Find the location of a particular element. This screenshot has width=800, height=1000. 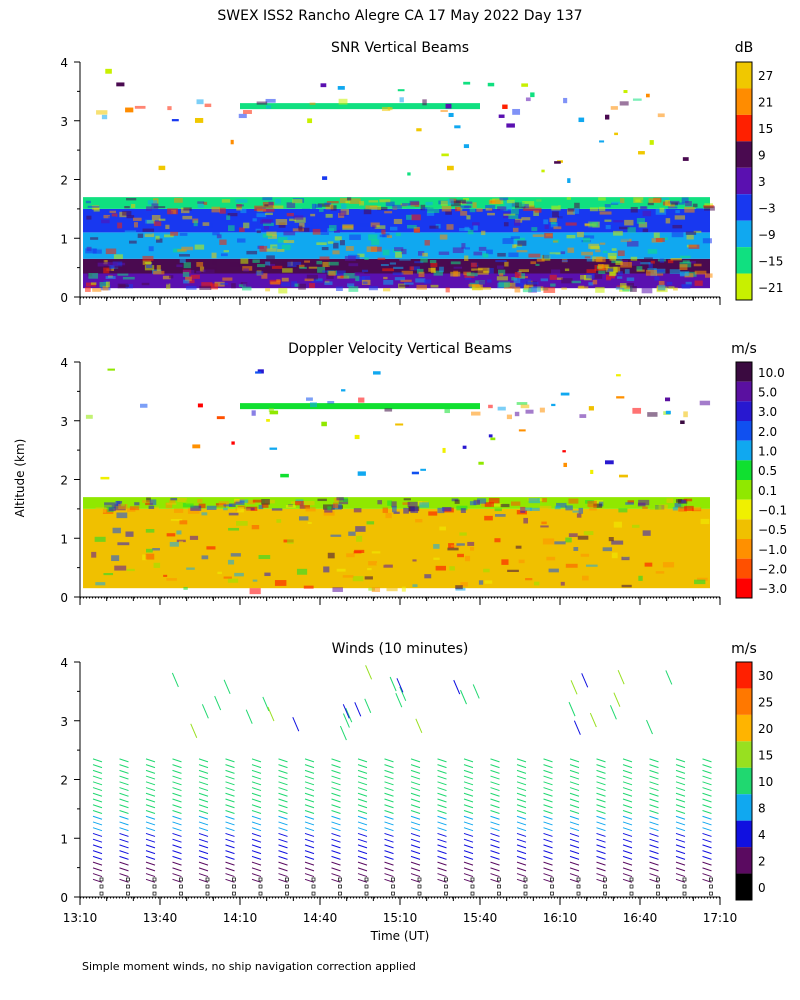

colorbar-label: −0.5 is located at coordinates (772, 530).